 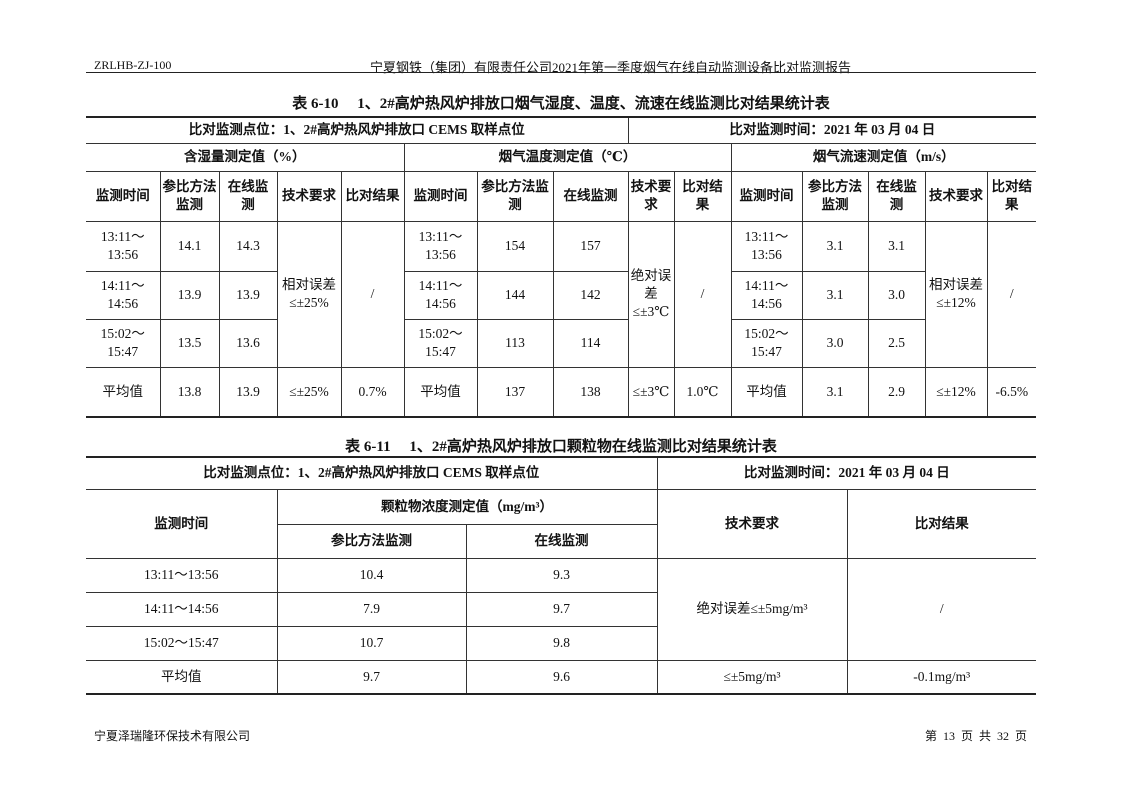 What do you see at coordinates (189, 343) in the screenshot?
I see `cell-value: 13.5` at bounding box center [189, 343].